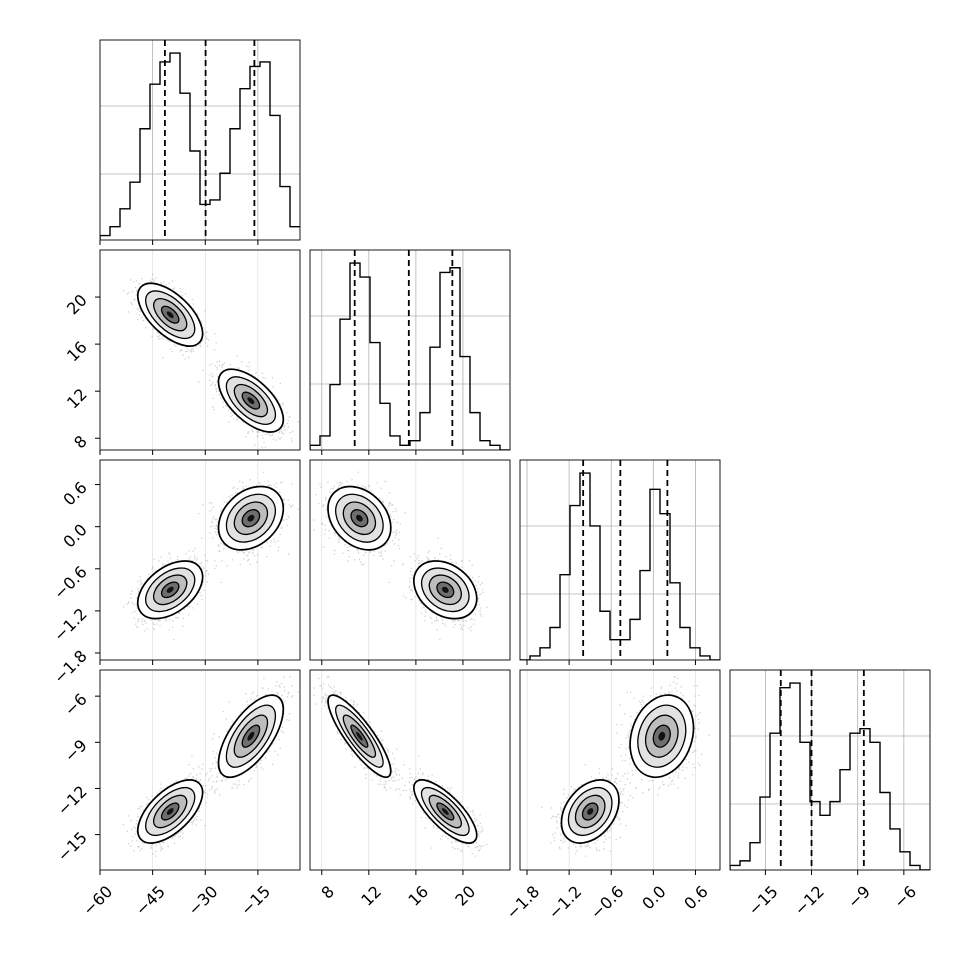 The width and height of the screenshot is (970, 970). Describe the element at coordinates (72, 846) in the screenshot. I see `y-tick-label: −15` at that location.